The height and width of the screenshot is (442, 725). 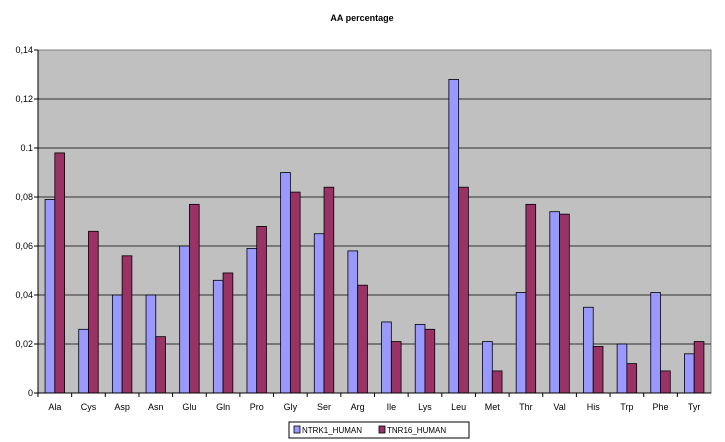 I want to click on bar-ntrk1-human-val, so click(x=554, y=302).